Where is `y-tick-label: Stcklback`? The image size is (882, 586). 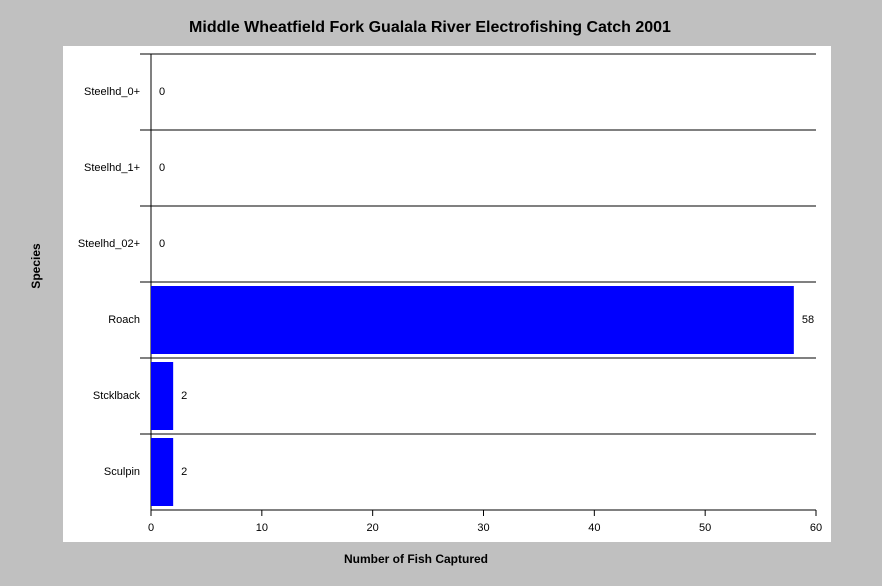
y-tick-label: Stcklback is located at coordinates (117, 396).